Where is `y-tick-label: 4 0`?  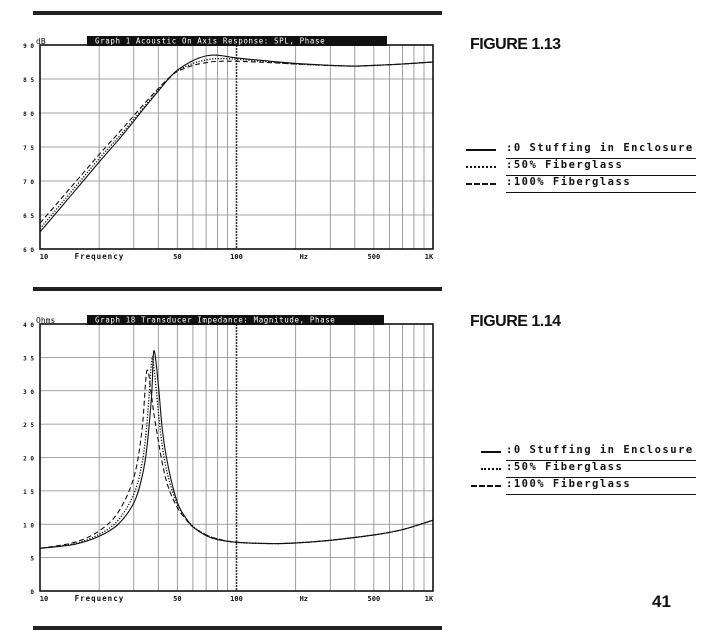
y-tick-label: 4 0 is located at coordinates (28, 325).